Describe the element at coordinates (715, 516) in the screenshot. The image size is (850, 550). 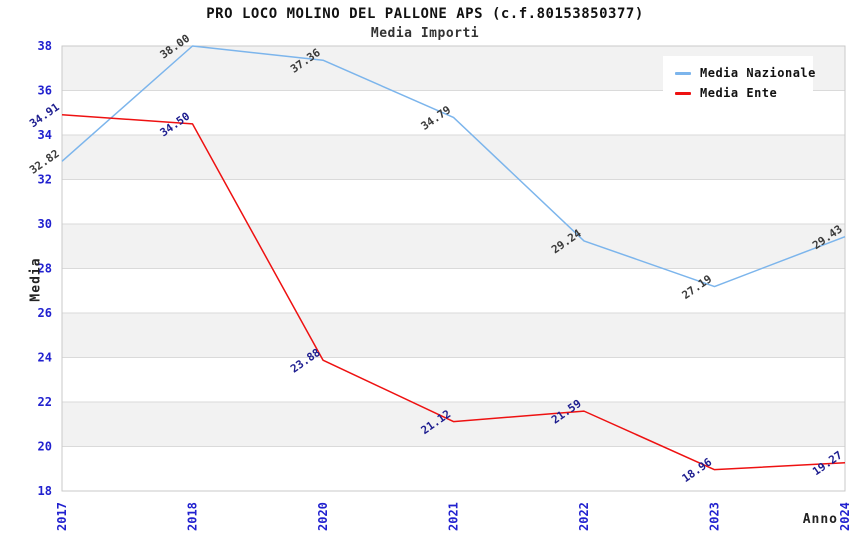
I see `x-tick-label: 2023` at that location.